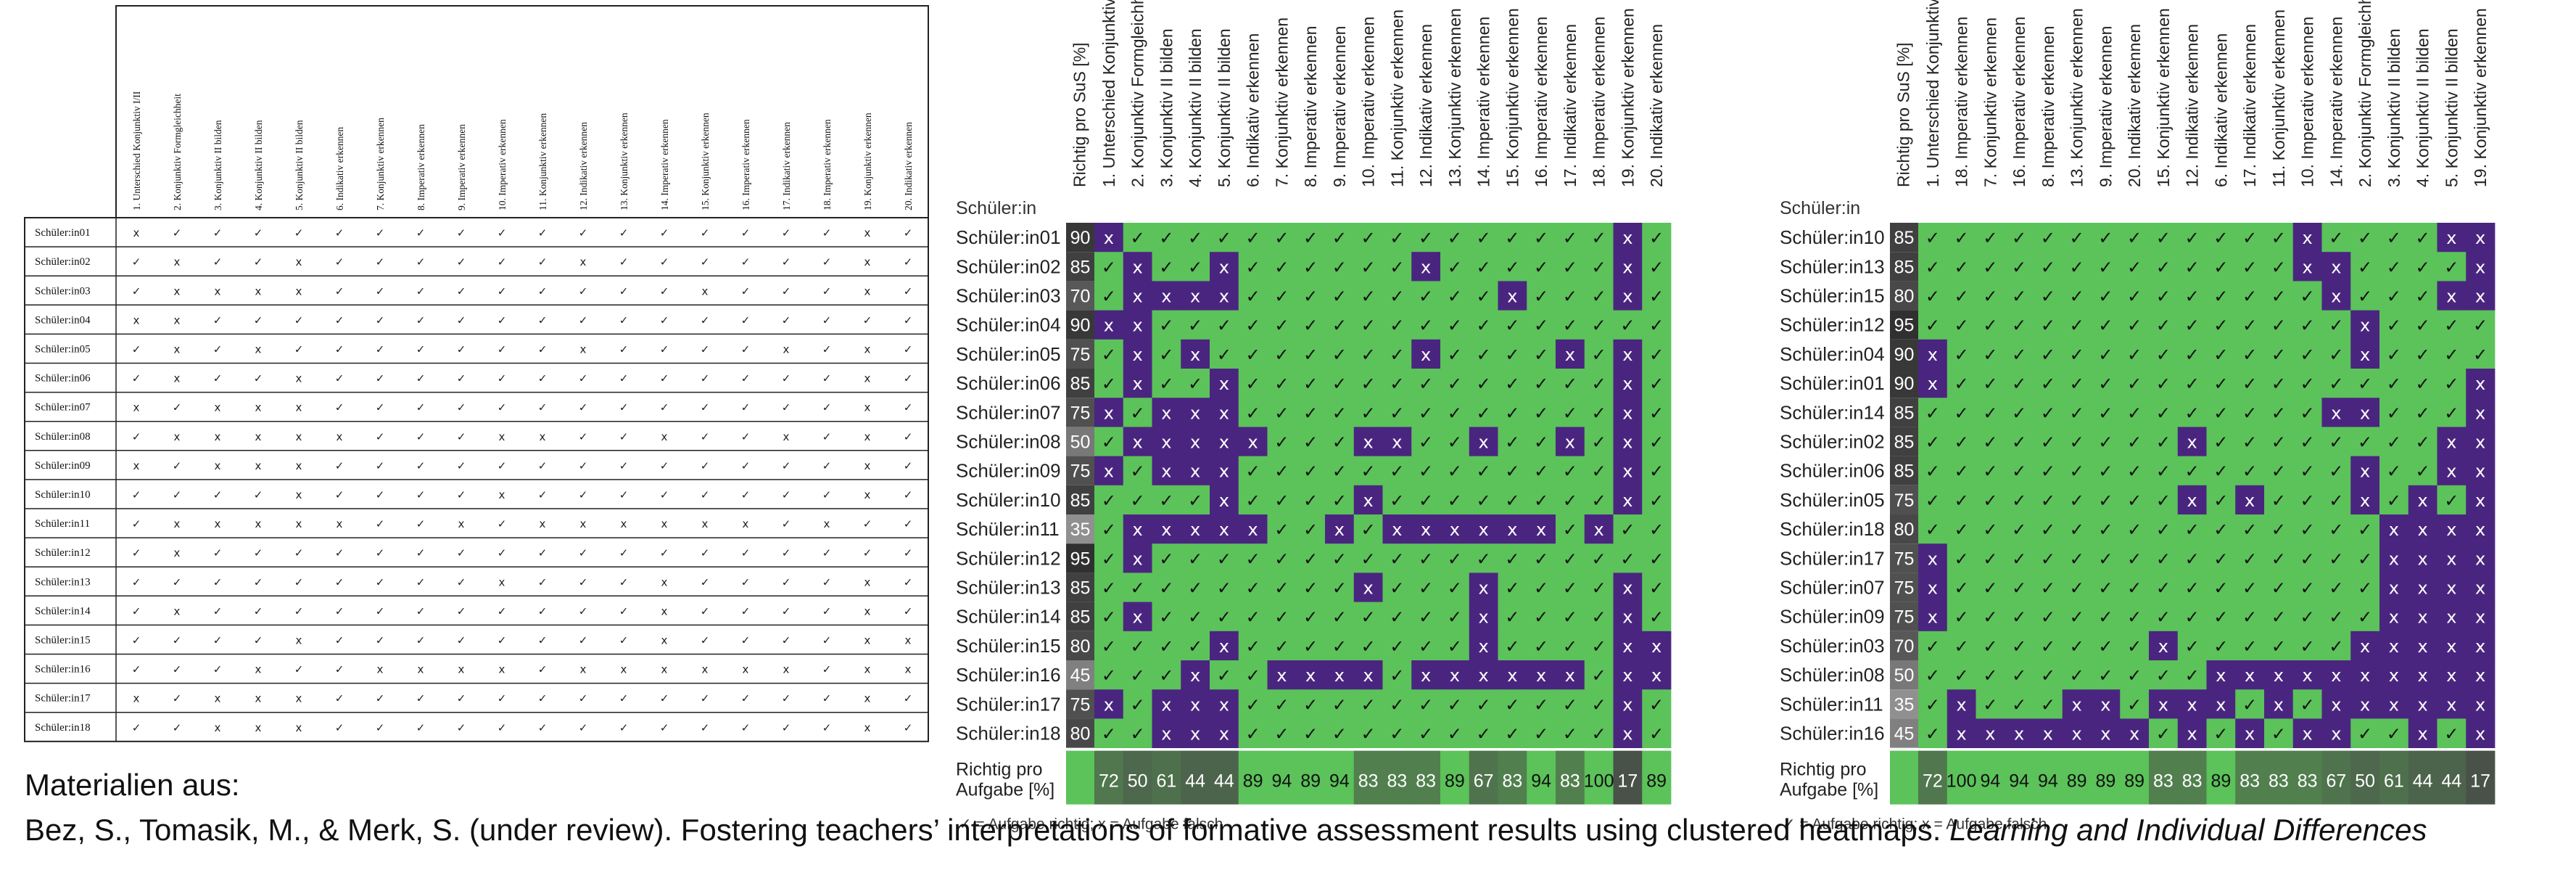  Describe the element at coordinates (1455, 781) in the screenshot. I see `task-percent-value: 89` at that location.